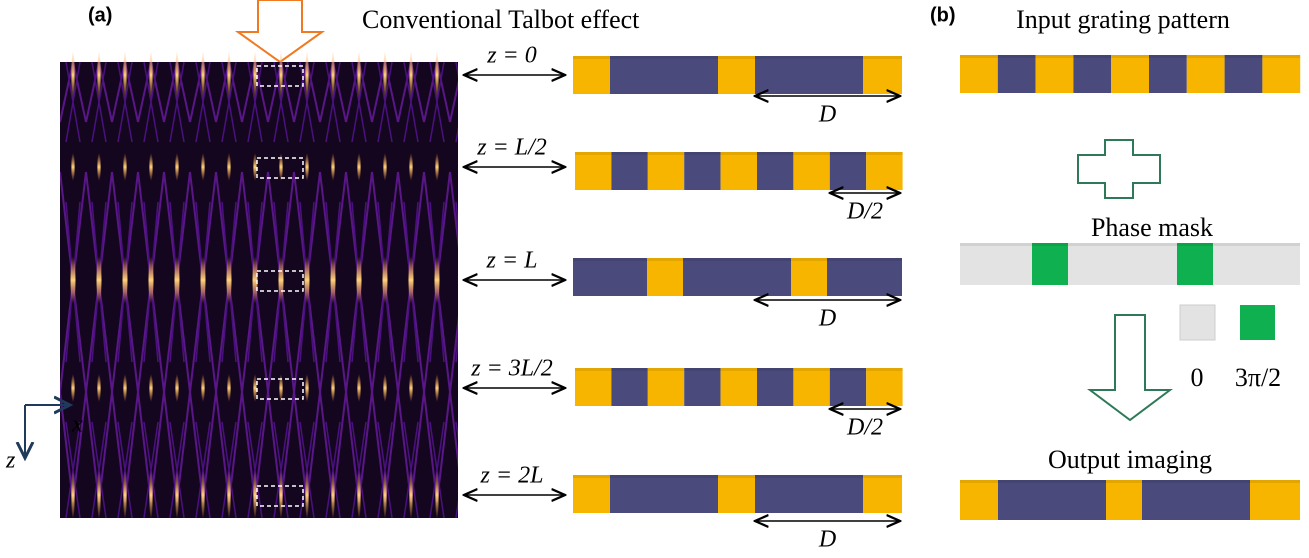 The image size is (1309, 558). Describe the element at coordinates (511, 148) in the screenshot. I see `z-label: z = L/2` at that location.